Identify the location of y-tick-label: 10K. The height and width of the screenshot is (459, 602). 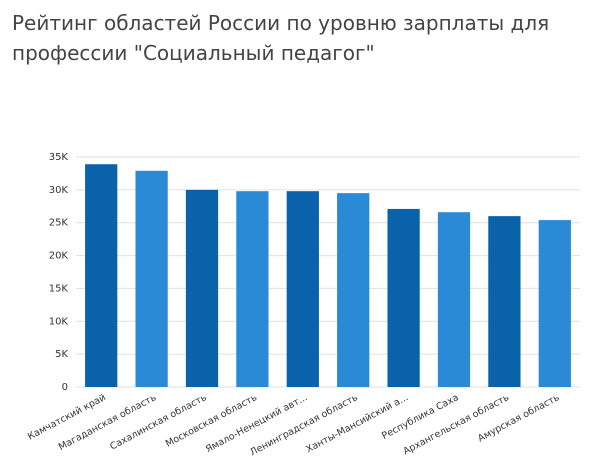
(59, 321).